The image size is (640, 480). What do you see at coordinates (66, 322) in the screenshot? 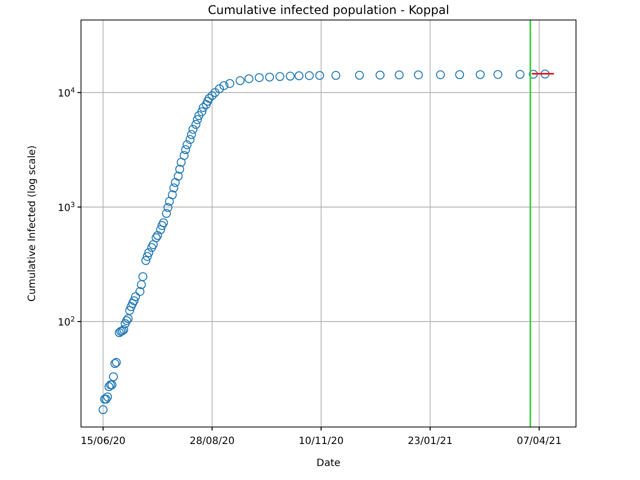
I see `y-tick-label: 10$^{2}$` at bounding box center [66, 322].